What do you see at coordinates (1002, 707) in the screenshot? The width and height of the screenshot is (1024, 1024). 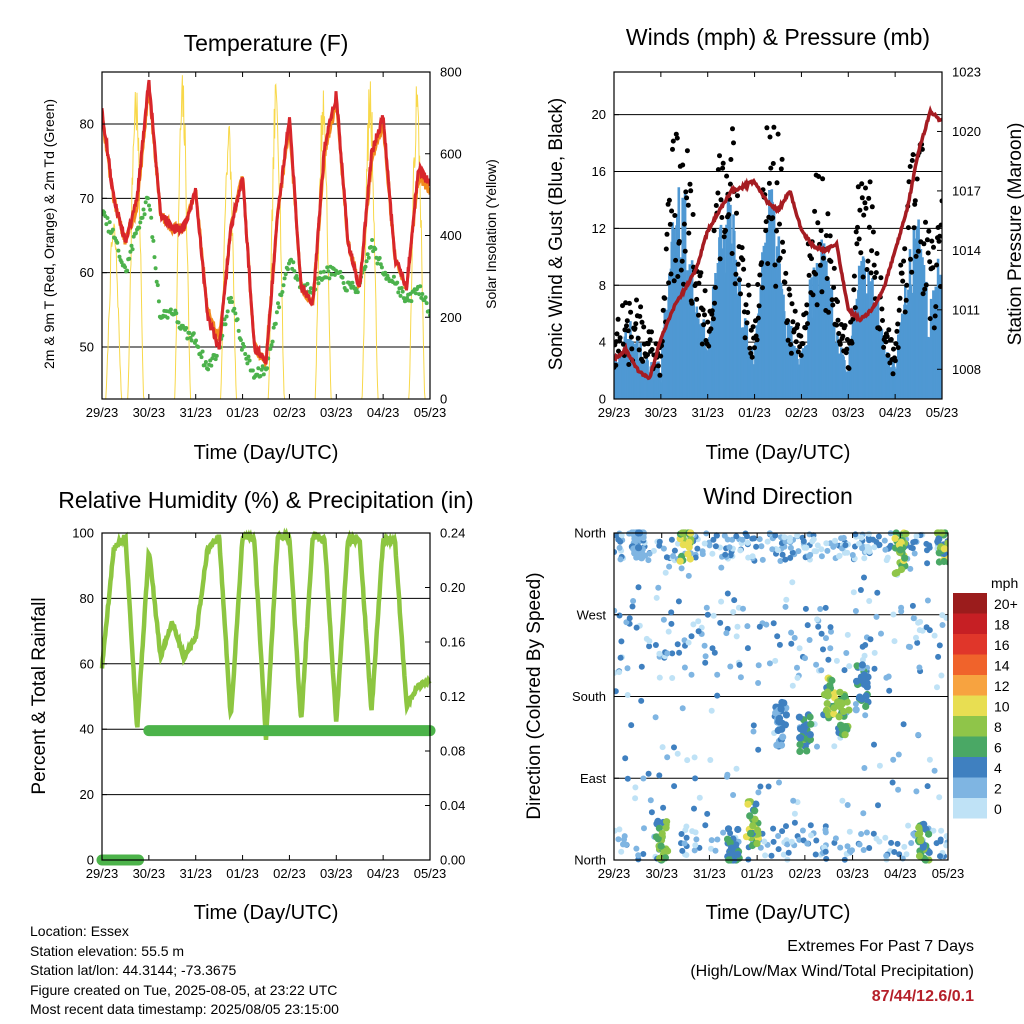 I see `legend-label: 10` at bounding box center [1002, 707].